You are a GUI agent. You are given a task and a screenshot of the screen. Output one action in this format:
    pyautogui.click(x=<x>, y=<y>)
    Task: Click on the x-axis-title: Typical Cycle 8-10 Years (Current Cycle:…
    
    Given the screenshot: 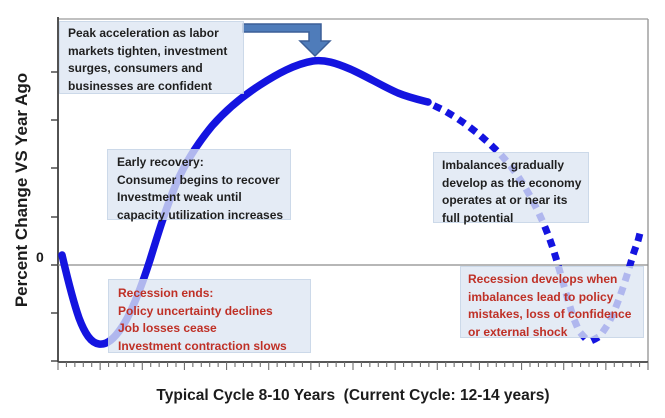 What is the action you would take?
    pyautogui.click(x=353, y=395)
    